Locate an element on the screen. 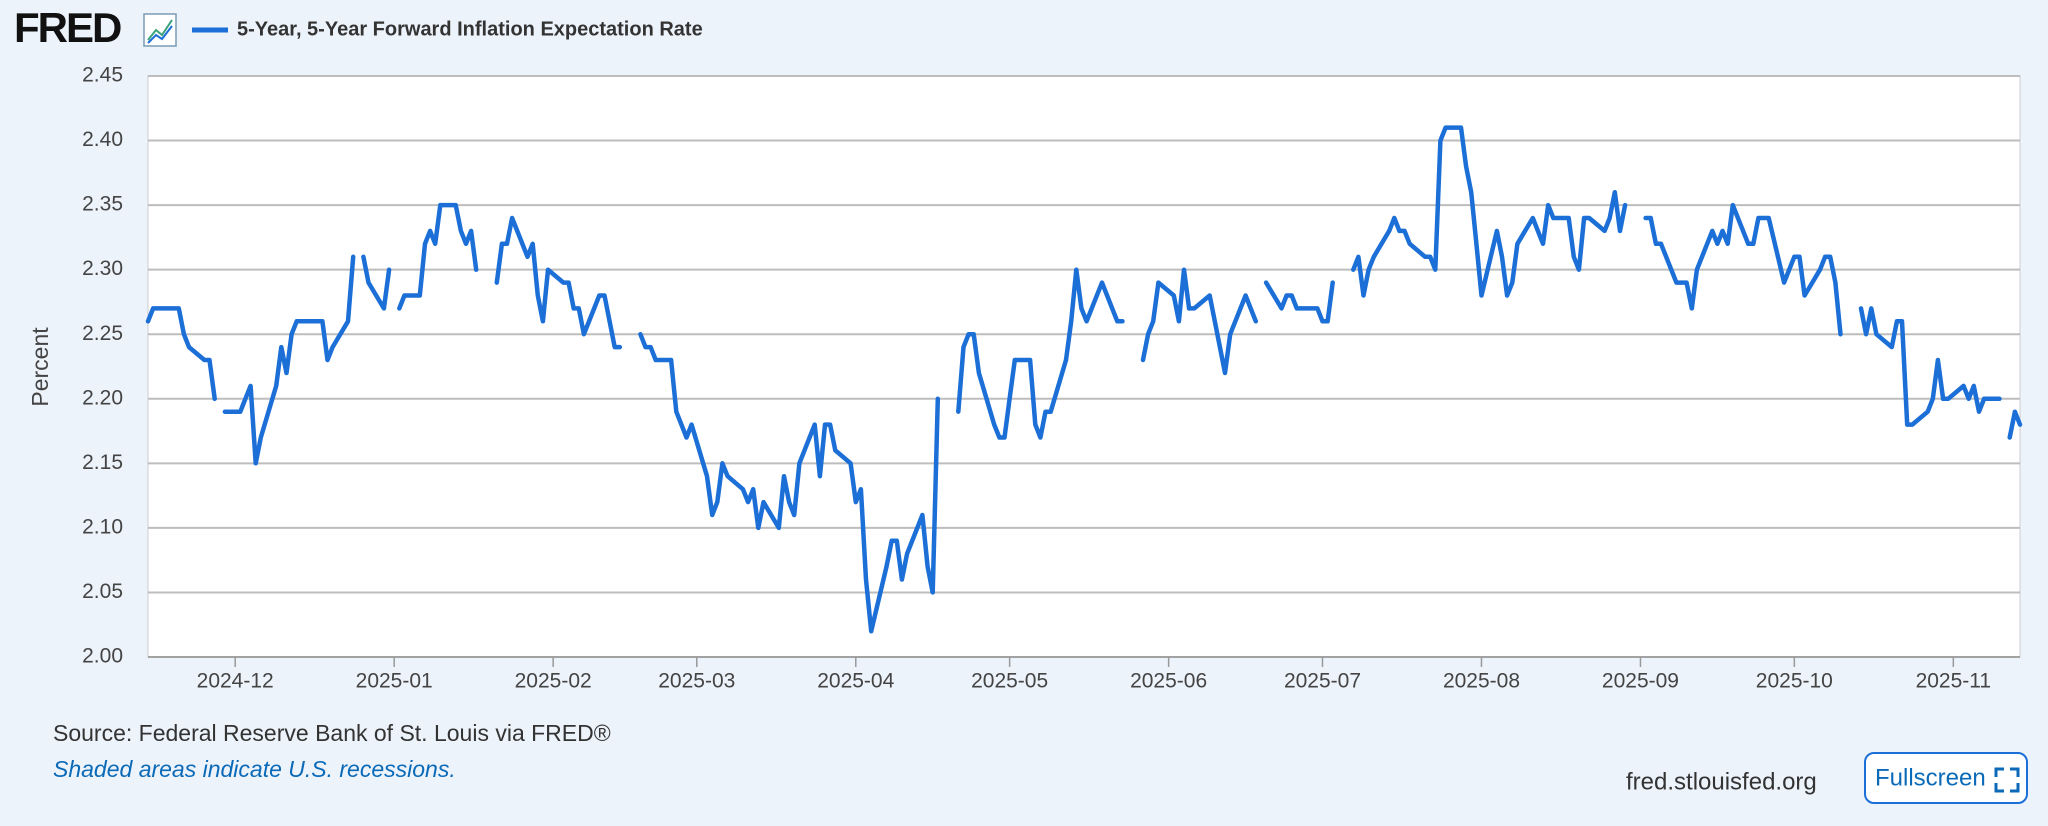  x-tick-label: 2025-06 is located at coordinates (1168, 681).